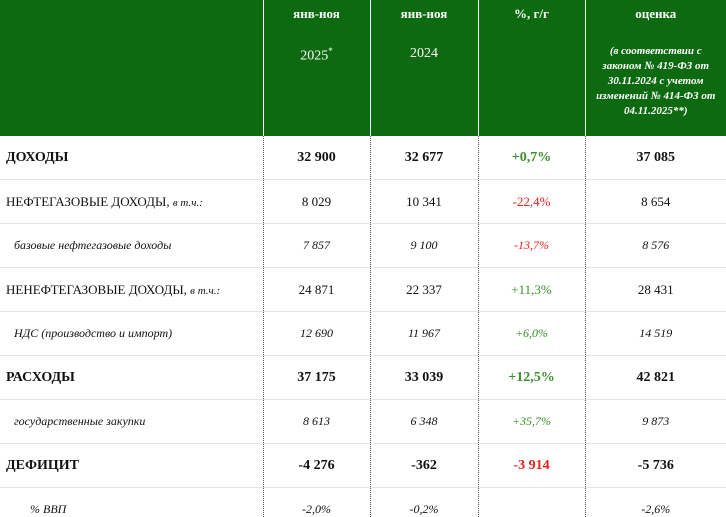  Describe the element at coordinates (314, 56) in the screenshot. I see `header-text: 2025` at that location.